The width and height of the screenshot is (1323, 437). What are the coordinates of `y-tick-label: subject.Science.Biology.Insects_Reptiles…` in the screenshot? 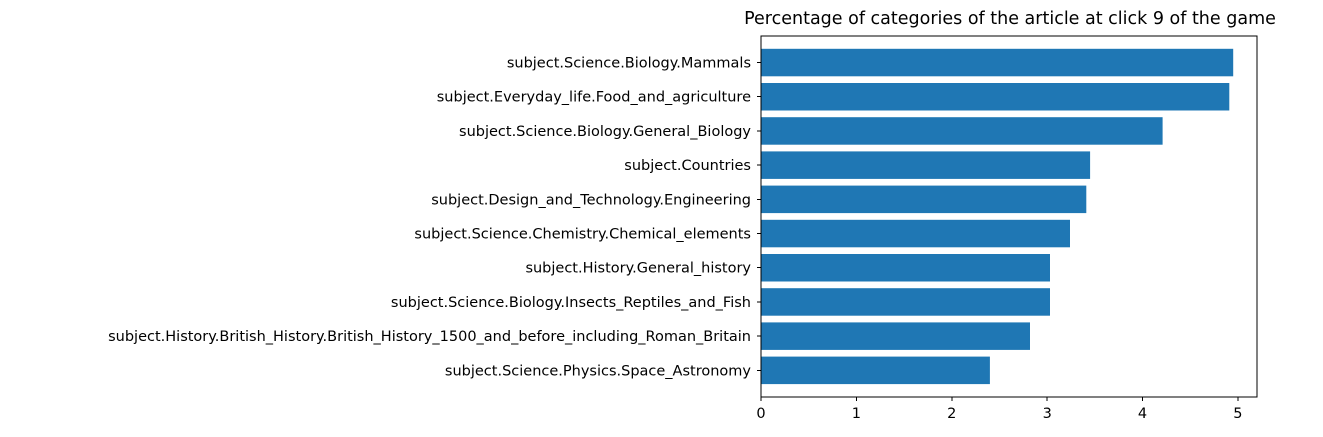 It's located at (571, 303).